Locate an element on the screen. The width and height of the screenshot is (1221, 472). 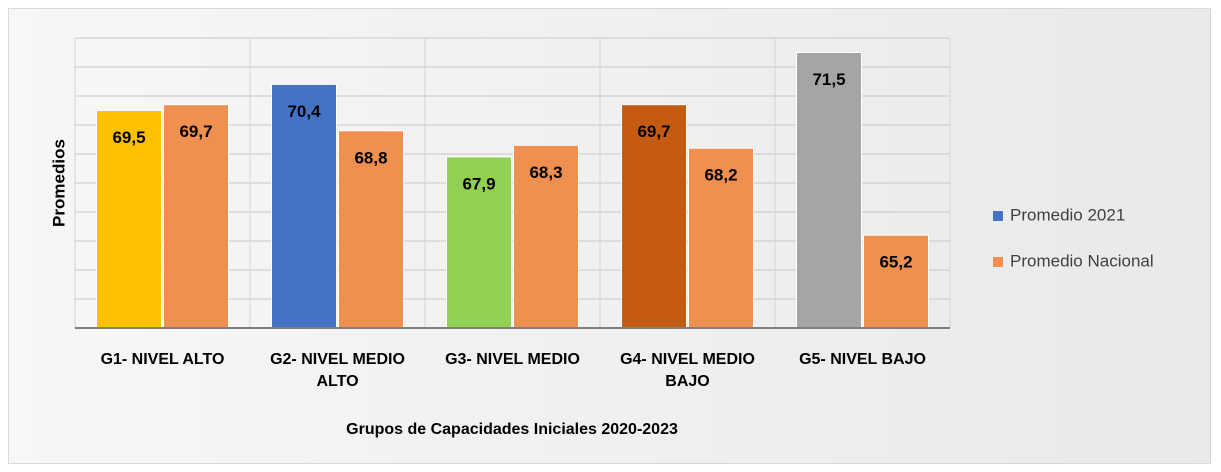
legend-label: Promedio Nacional is located at coordinates (1082, 260).